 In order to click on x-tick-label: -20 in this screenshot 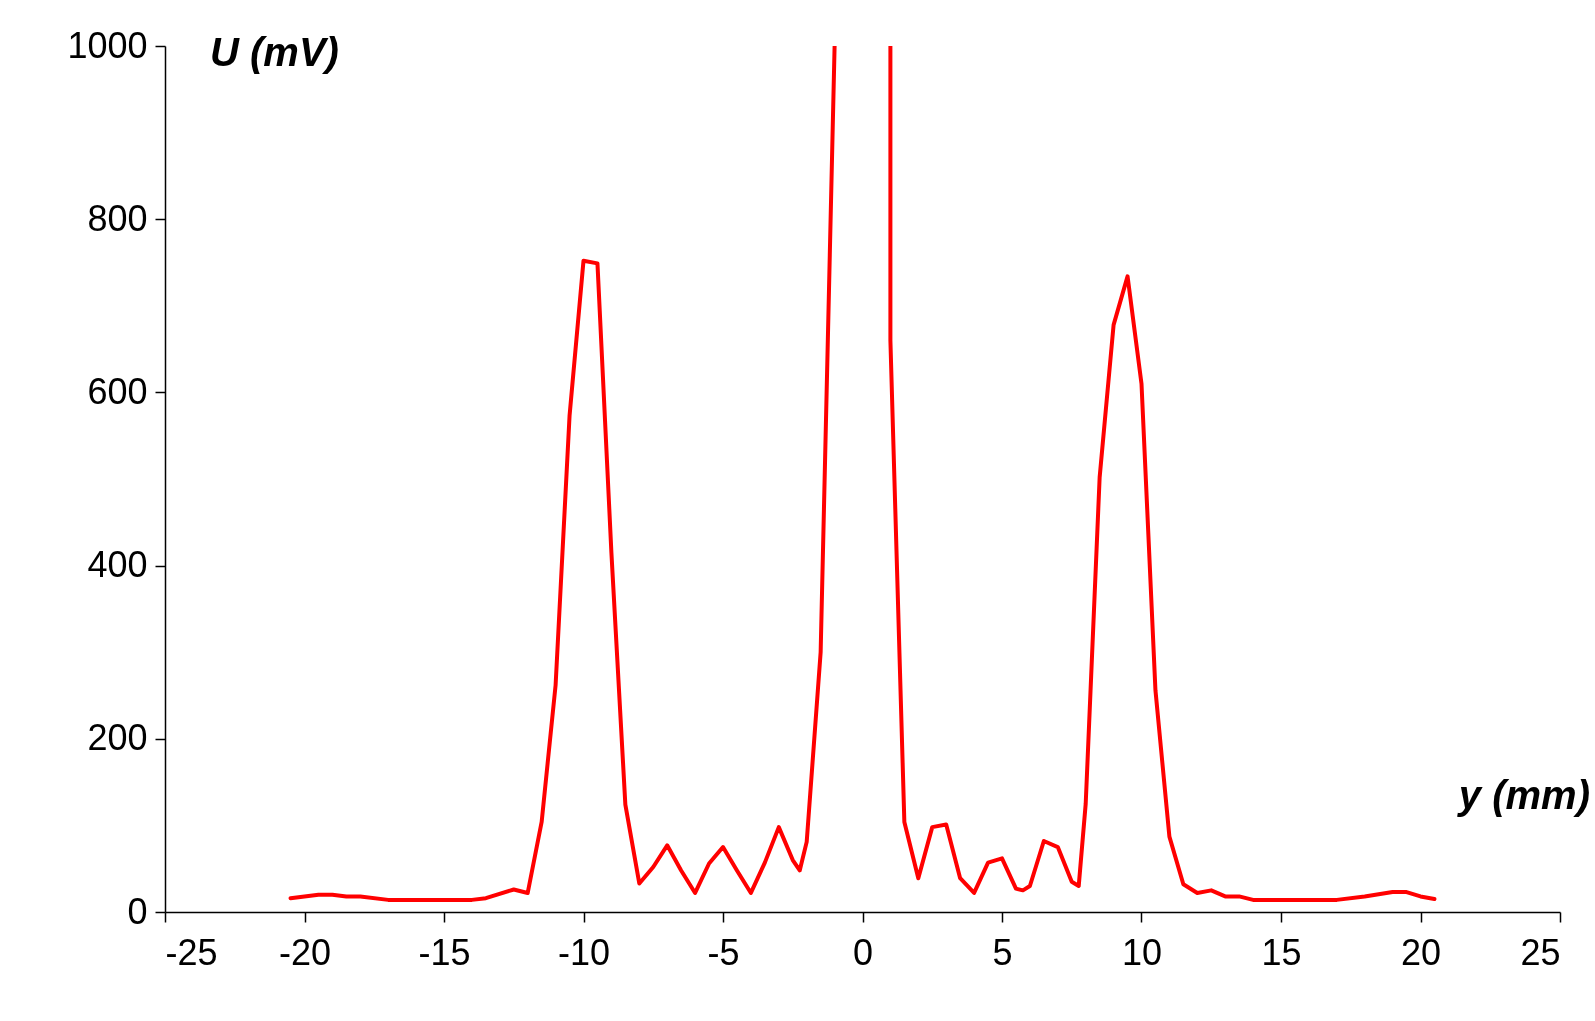, I will do `click(305, 952)`.